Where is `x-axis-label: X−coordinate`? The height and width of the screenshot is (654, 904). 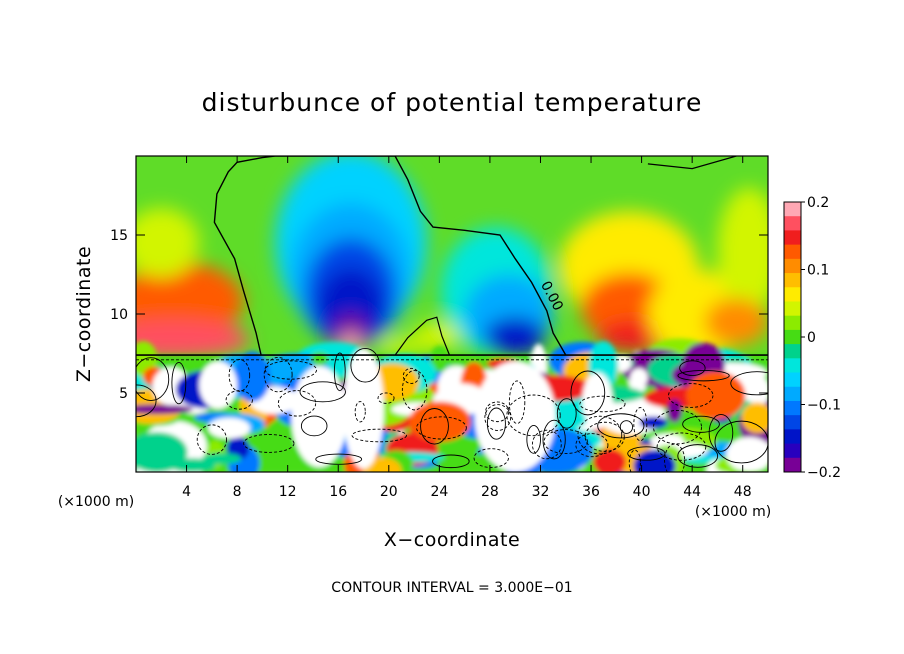 x-axis-label: X−coordinate is located at coordinates (452, 540).